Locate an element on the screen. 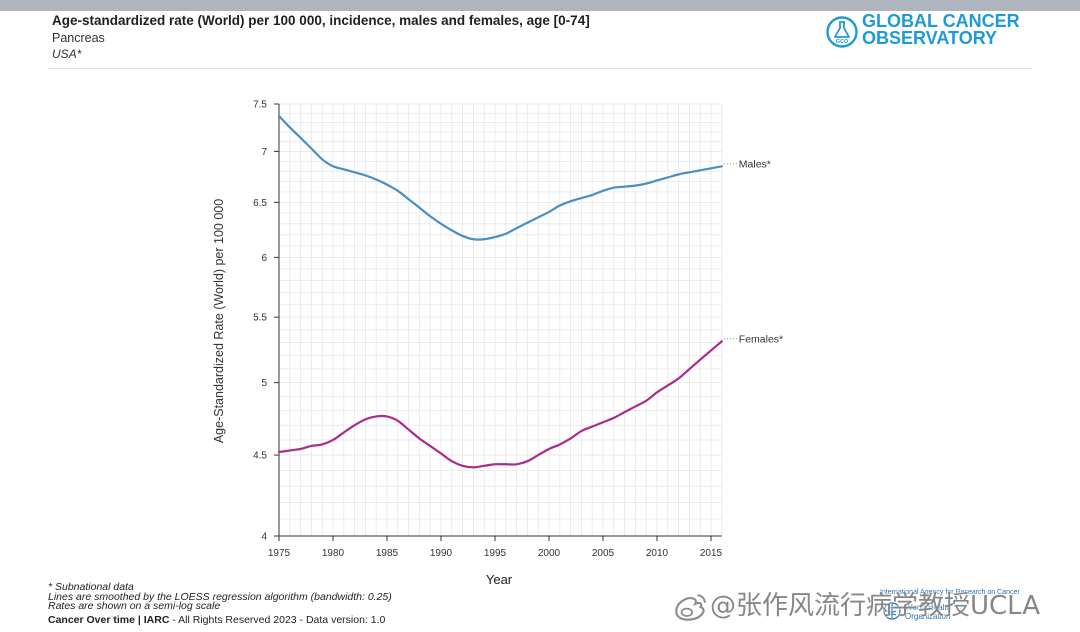  x-tick-label: 2005 is located at coordinates (603, 553).